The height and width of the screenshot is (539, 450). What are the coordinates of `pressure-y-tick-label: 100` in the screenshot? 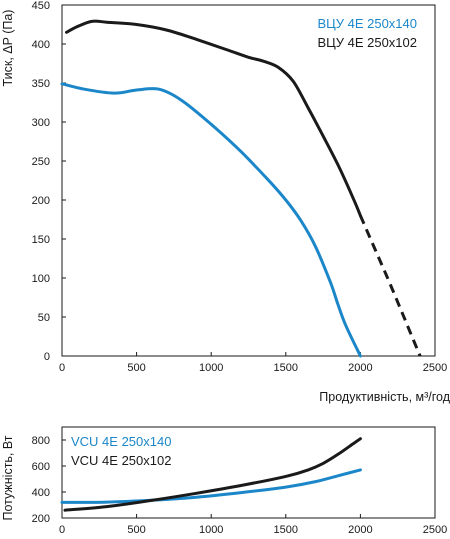 It's located at (41, 279).